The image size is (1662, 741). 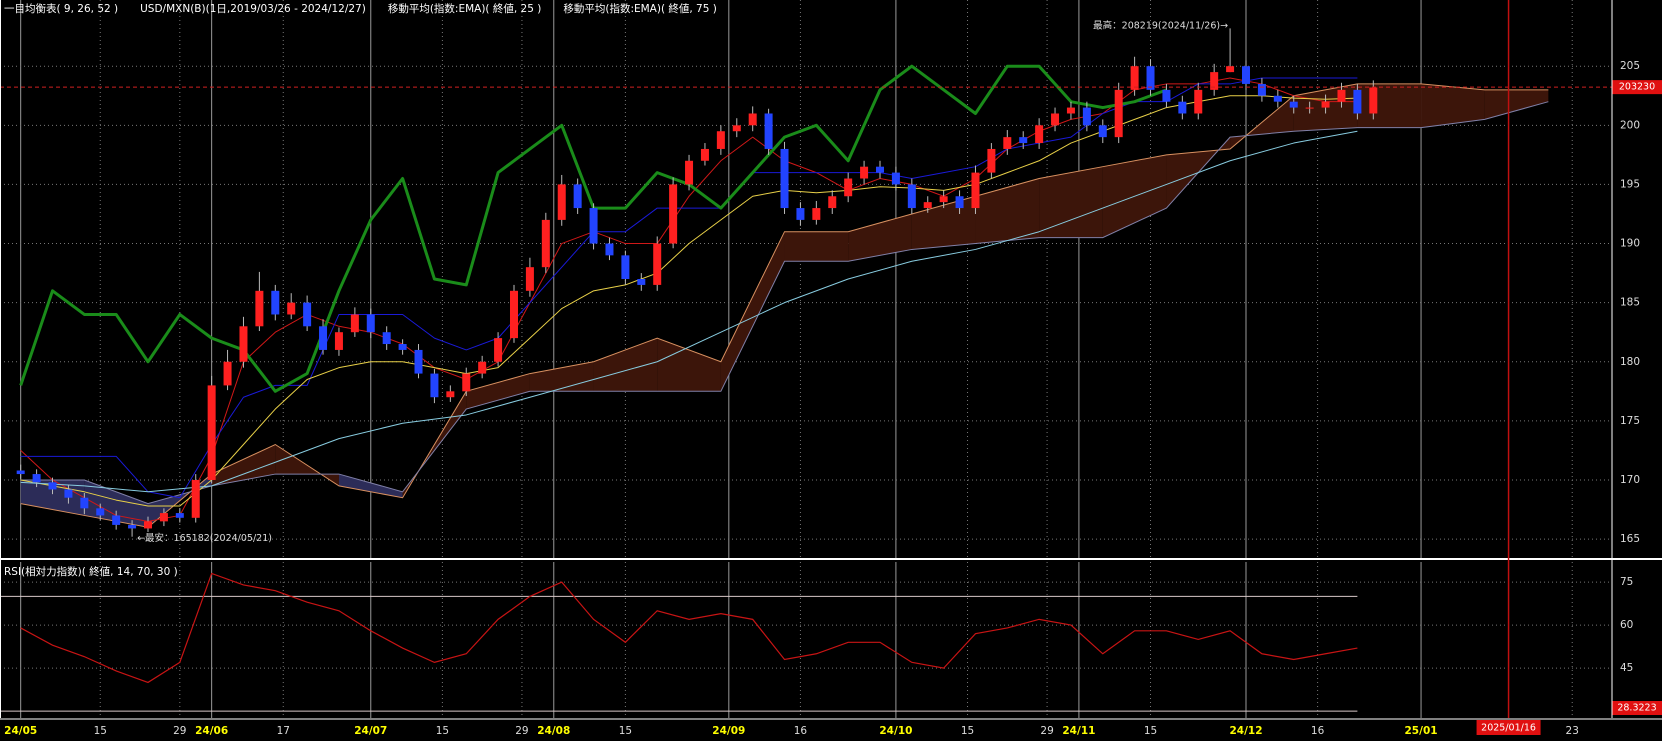 I want to click on high-annotation: 最高：208219(2024/11/26)→, so click(x=1160, y=26).